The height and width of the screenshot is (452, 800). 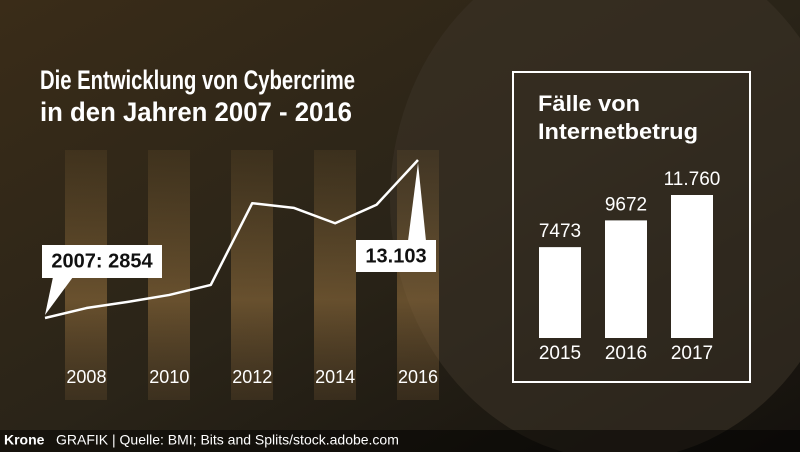 I want to click on x-tick-label: 2010, so click(x=169, y=377).